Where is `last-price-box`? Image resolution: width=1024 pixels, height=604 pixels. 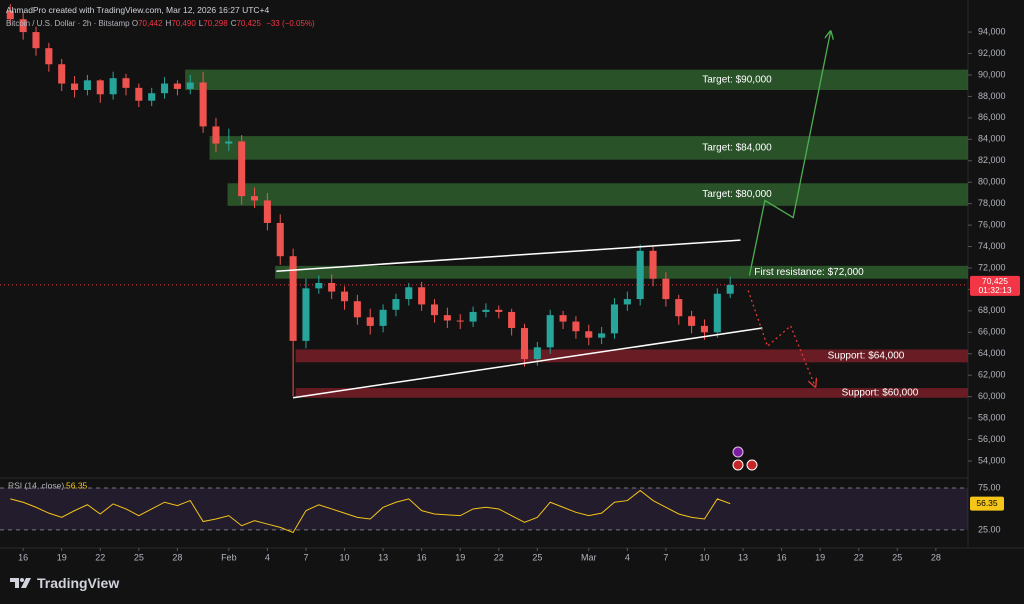 last-price-box is located at coordinates (995, 285).